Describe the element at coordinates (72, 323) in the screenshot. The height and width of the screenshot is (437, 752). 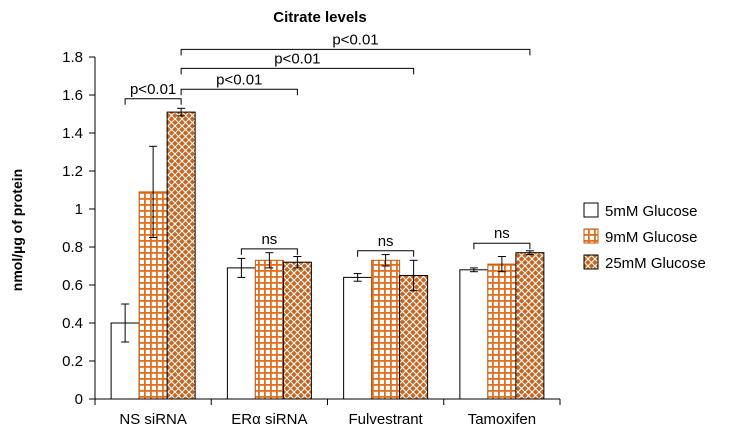
I see `y-tick-label: 0.4` at that location.